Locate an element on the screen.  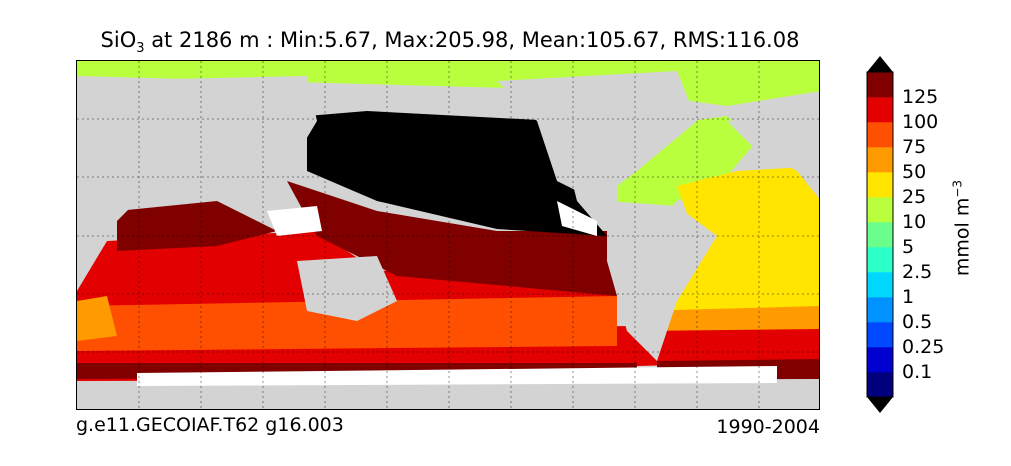
ocean-arctic-yellowgreen is located at coordinates (448, 83).